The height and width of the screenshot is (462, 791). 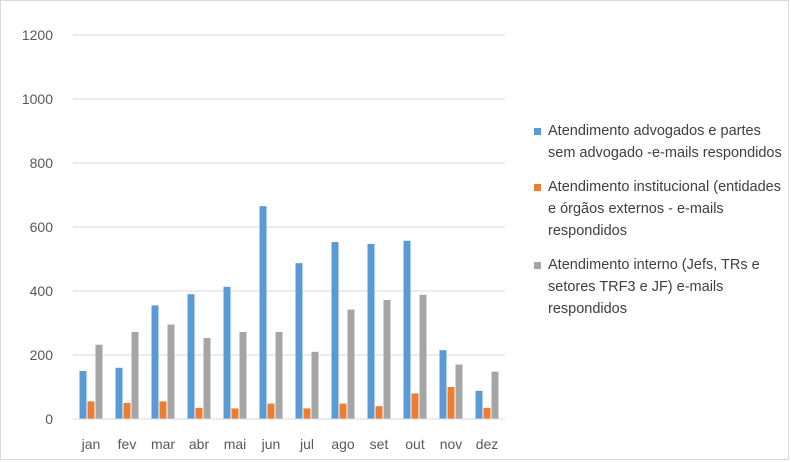 What do you see at coordinates (37, 35) in the screenshot?
I see `y-tick-label: 1200` at bounding box center [37, 35].